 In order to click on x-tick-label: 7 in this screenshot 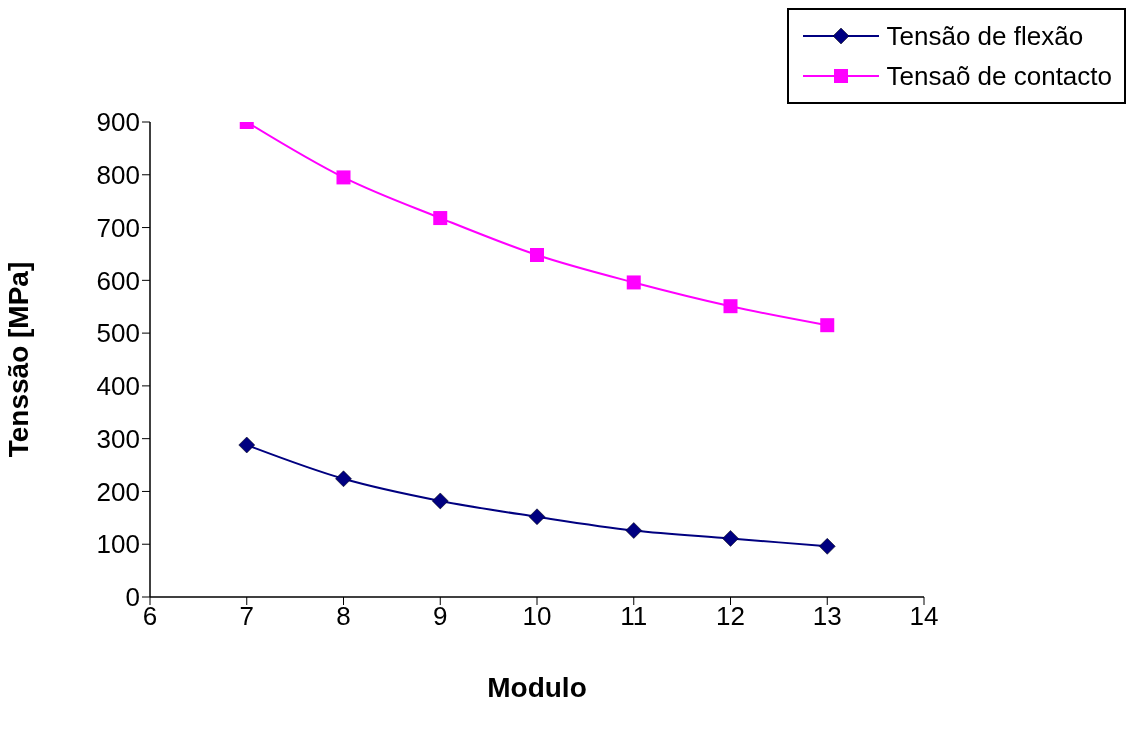, I will do `click(246, 616)`.